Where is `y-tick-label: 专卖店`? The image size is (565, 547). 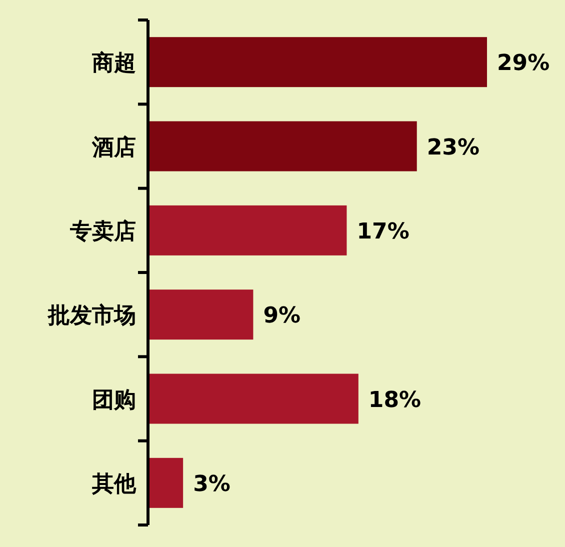
y-tick-label: 专卖店 is located at coordinates (102, 231).